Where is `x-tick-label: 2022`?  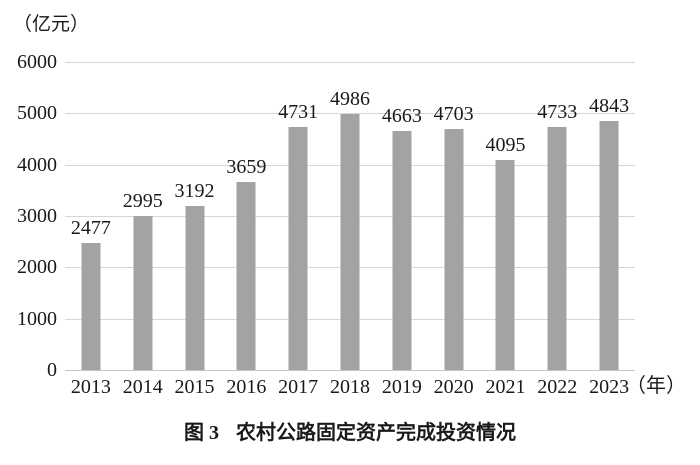
x-tick-label: 2022 is located at coordinates (557, 387).